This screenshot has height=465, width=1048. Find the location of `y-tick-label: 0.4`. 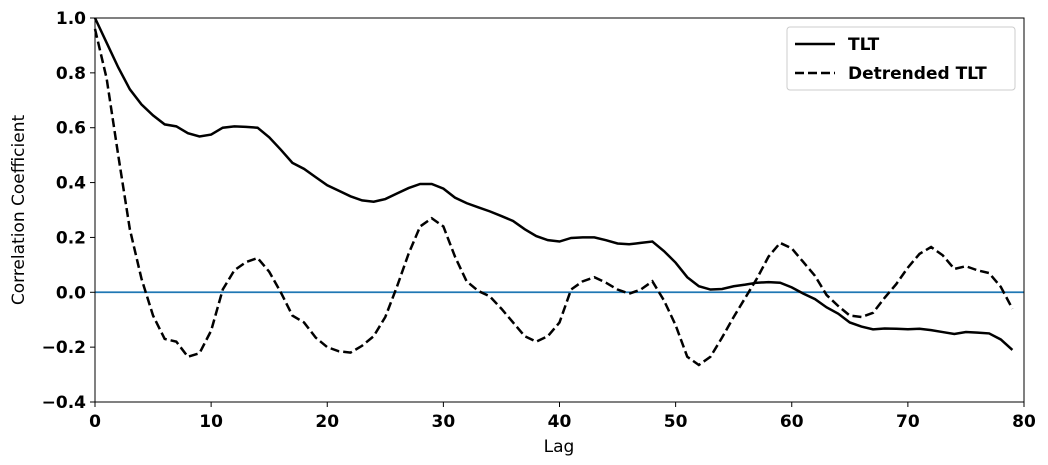

y-tick-label: 0.4 is located at coordinates (71, 184).